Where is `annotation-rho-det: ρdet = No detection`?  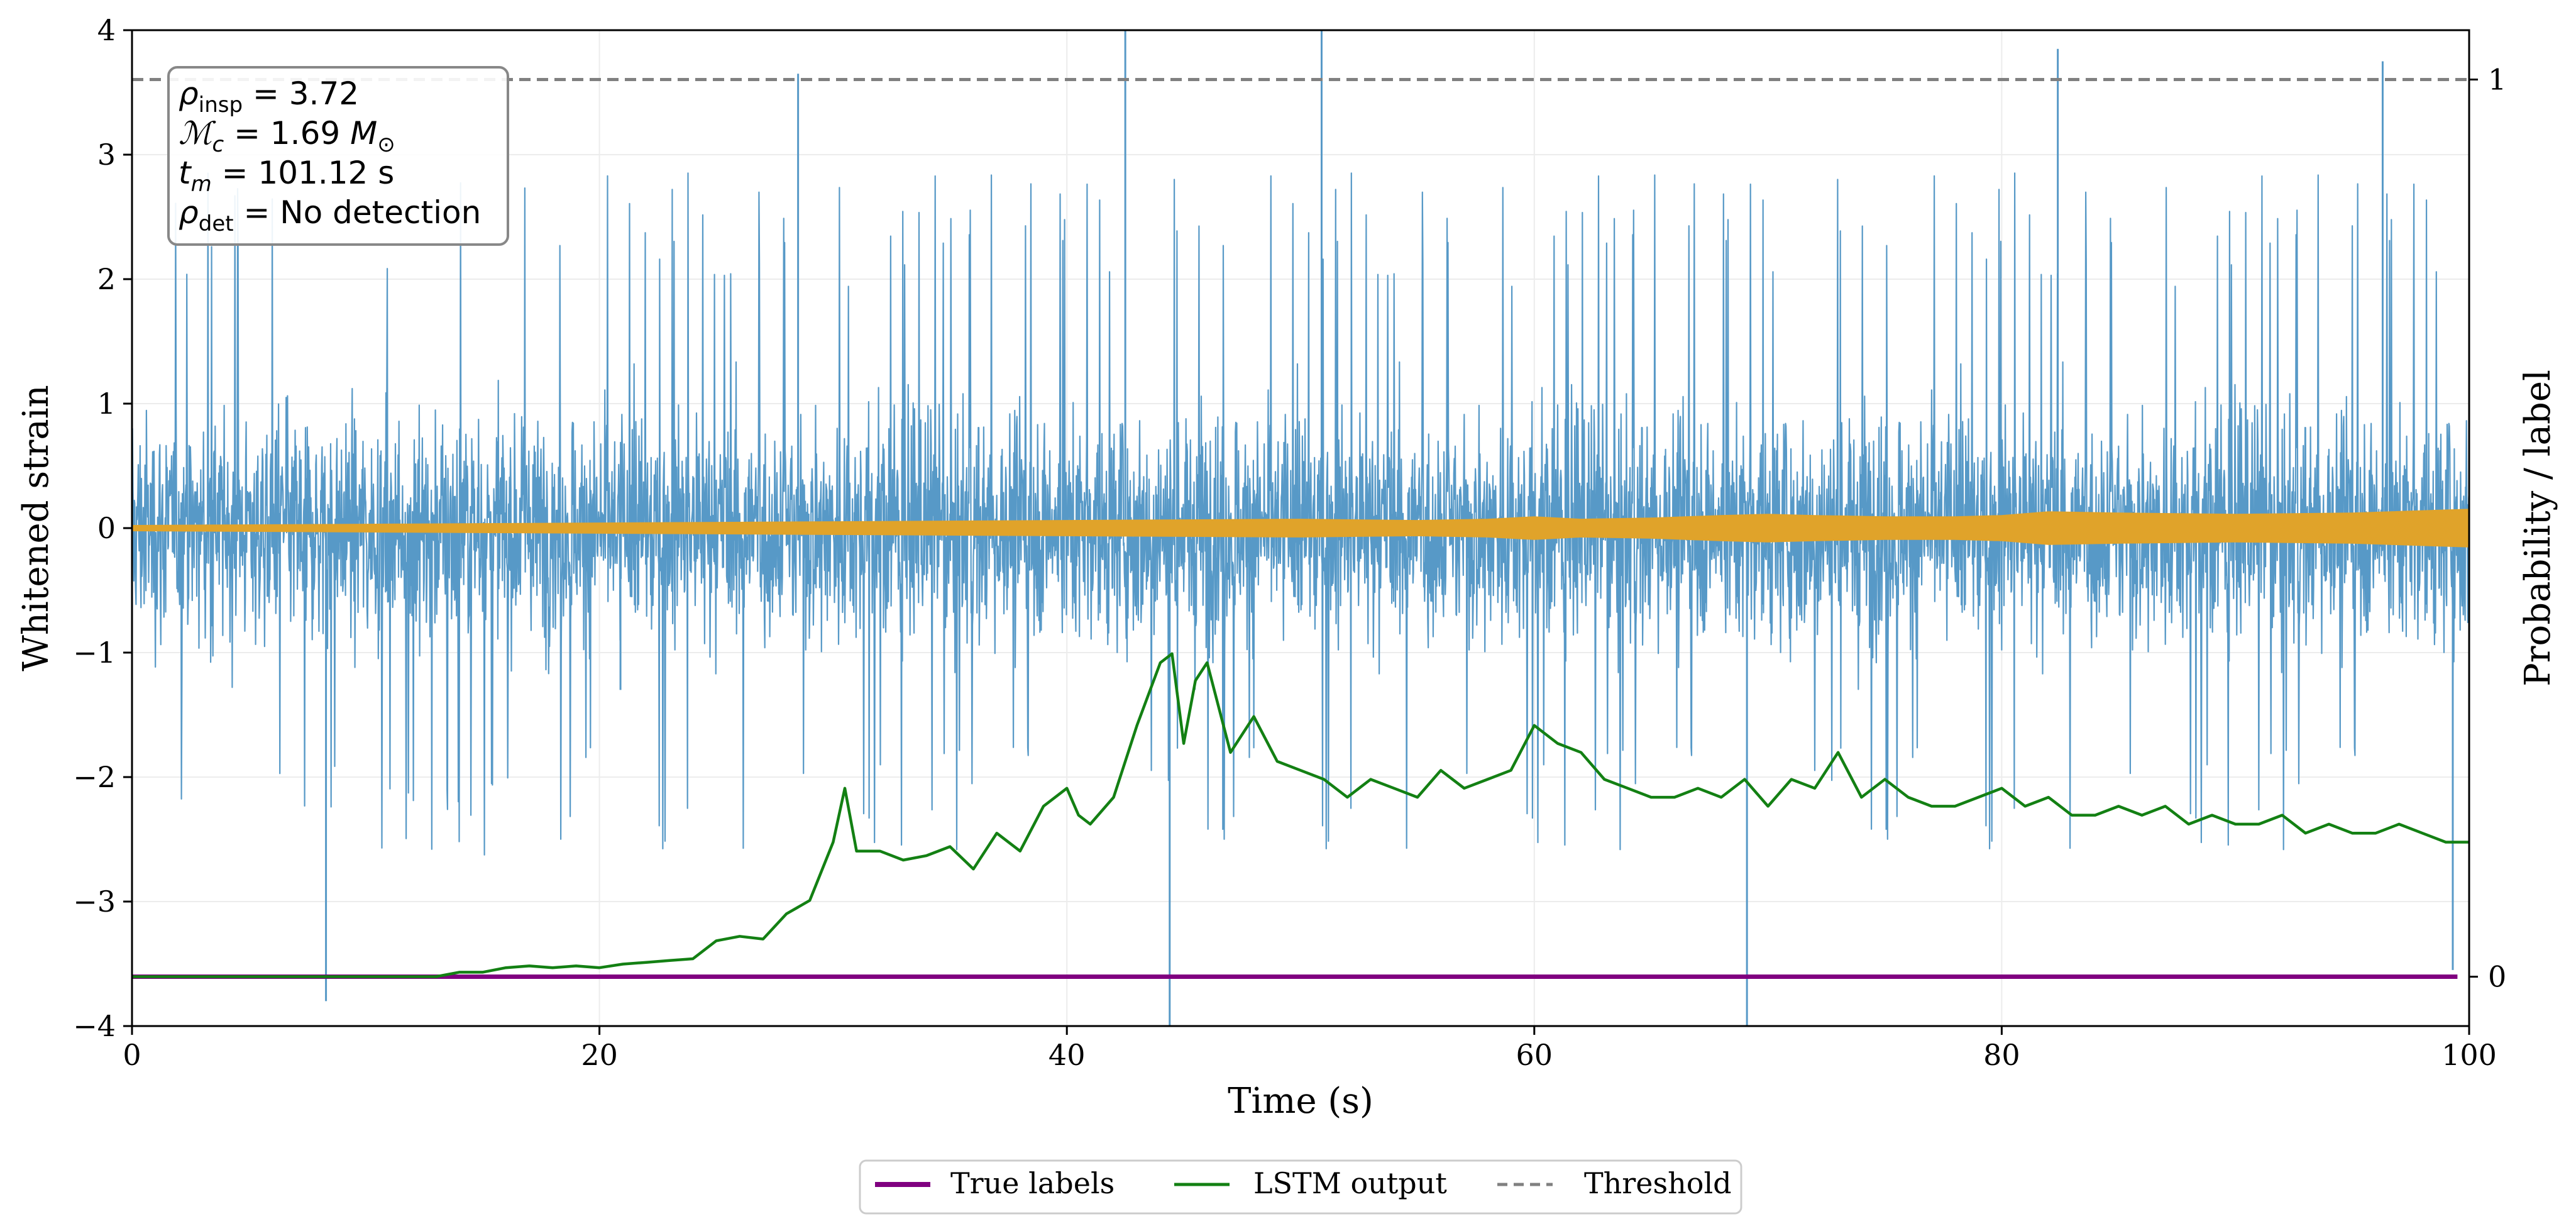 annotation-rho-det: ρdet = No detection is located at coordinates (330, 215).